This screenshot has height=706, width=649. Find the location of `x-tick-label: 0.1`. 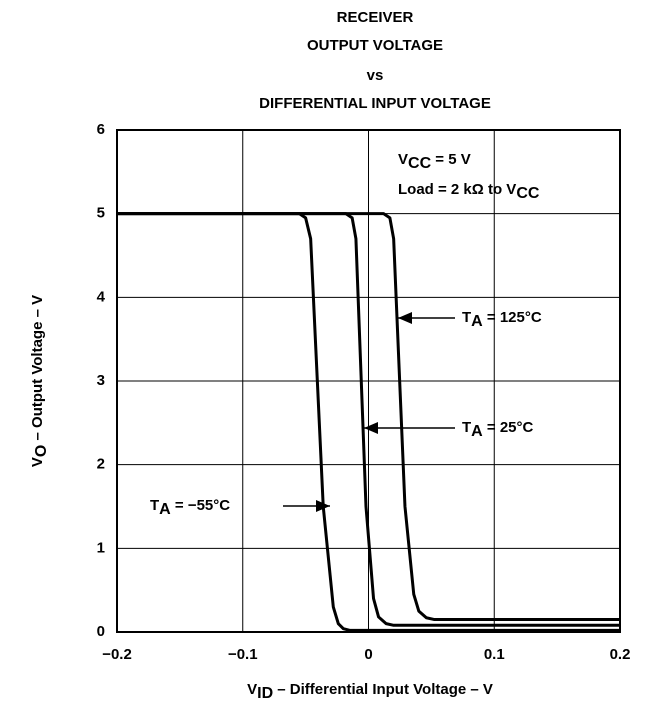

x-tick-label: 0.1 is located at coordinates (494, 654).